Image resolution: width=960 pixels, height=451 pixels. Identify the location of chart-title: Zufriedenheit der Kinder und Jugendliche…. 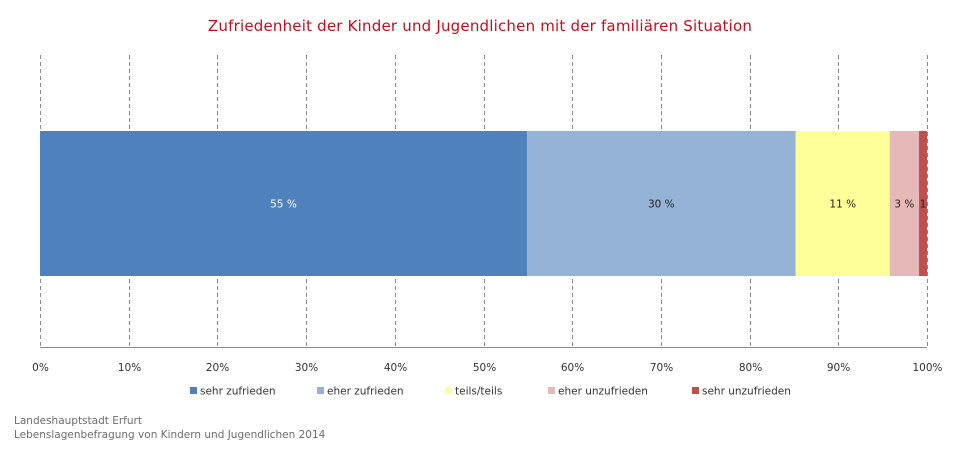
(480, 26).